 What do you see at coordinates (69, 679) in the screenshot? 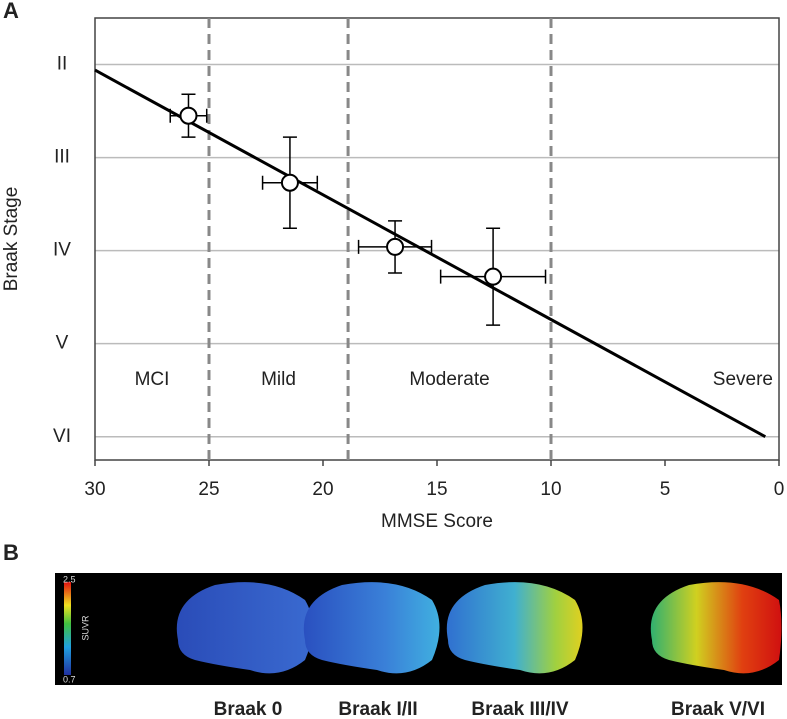
I see `colorbar-min: 0.7` at bounding box center [69, 679].